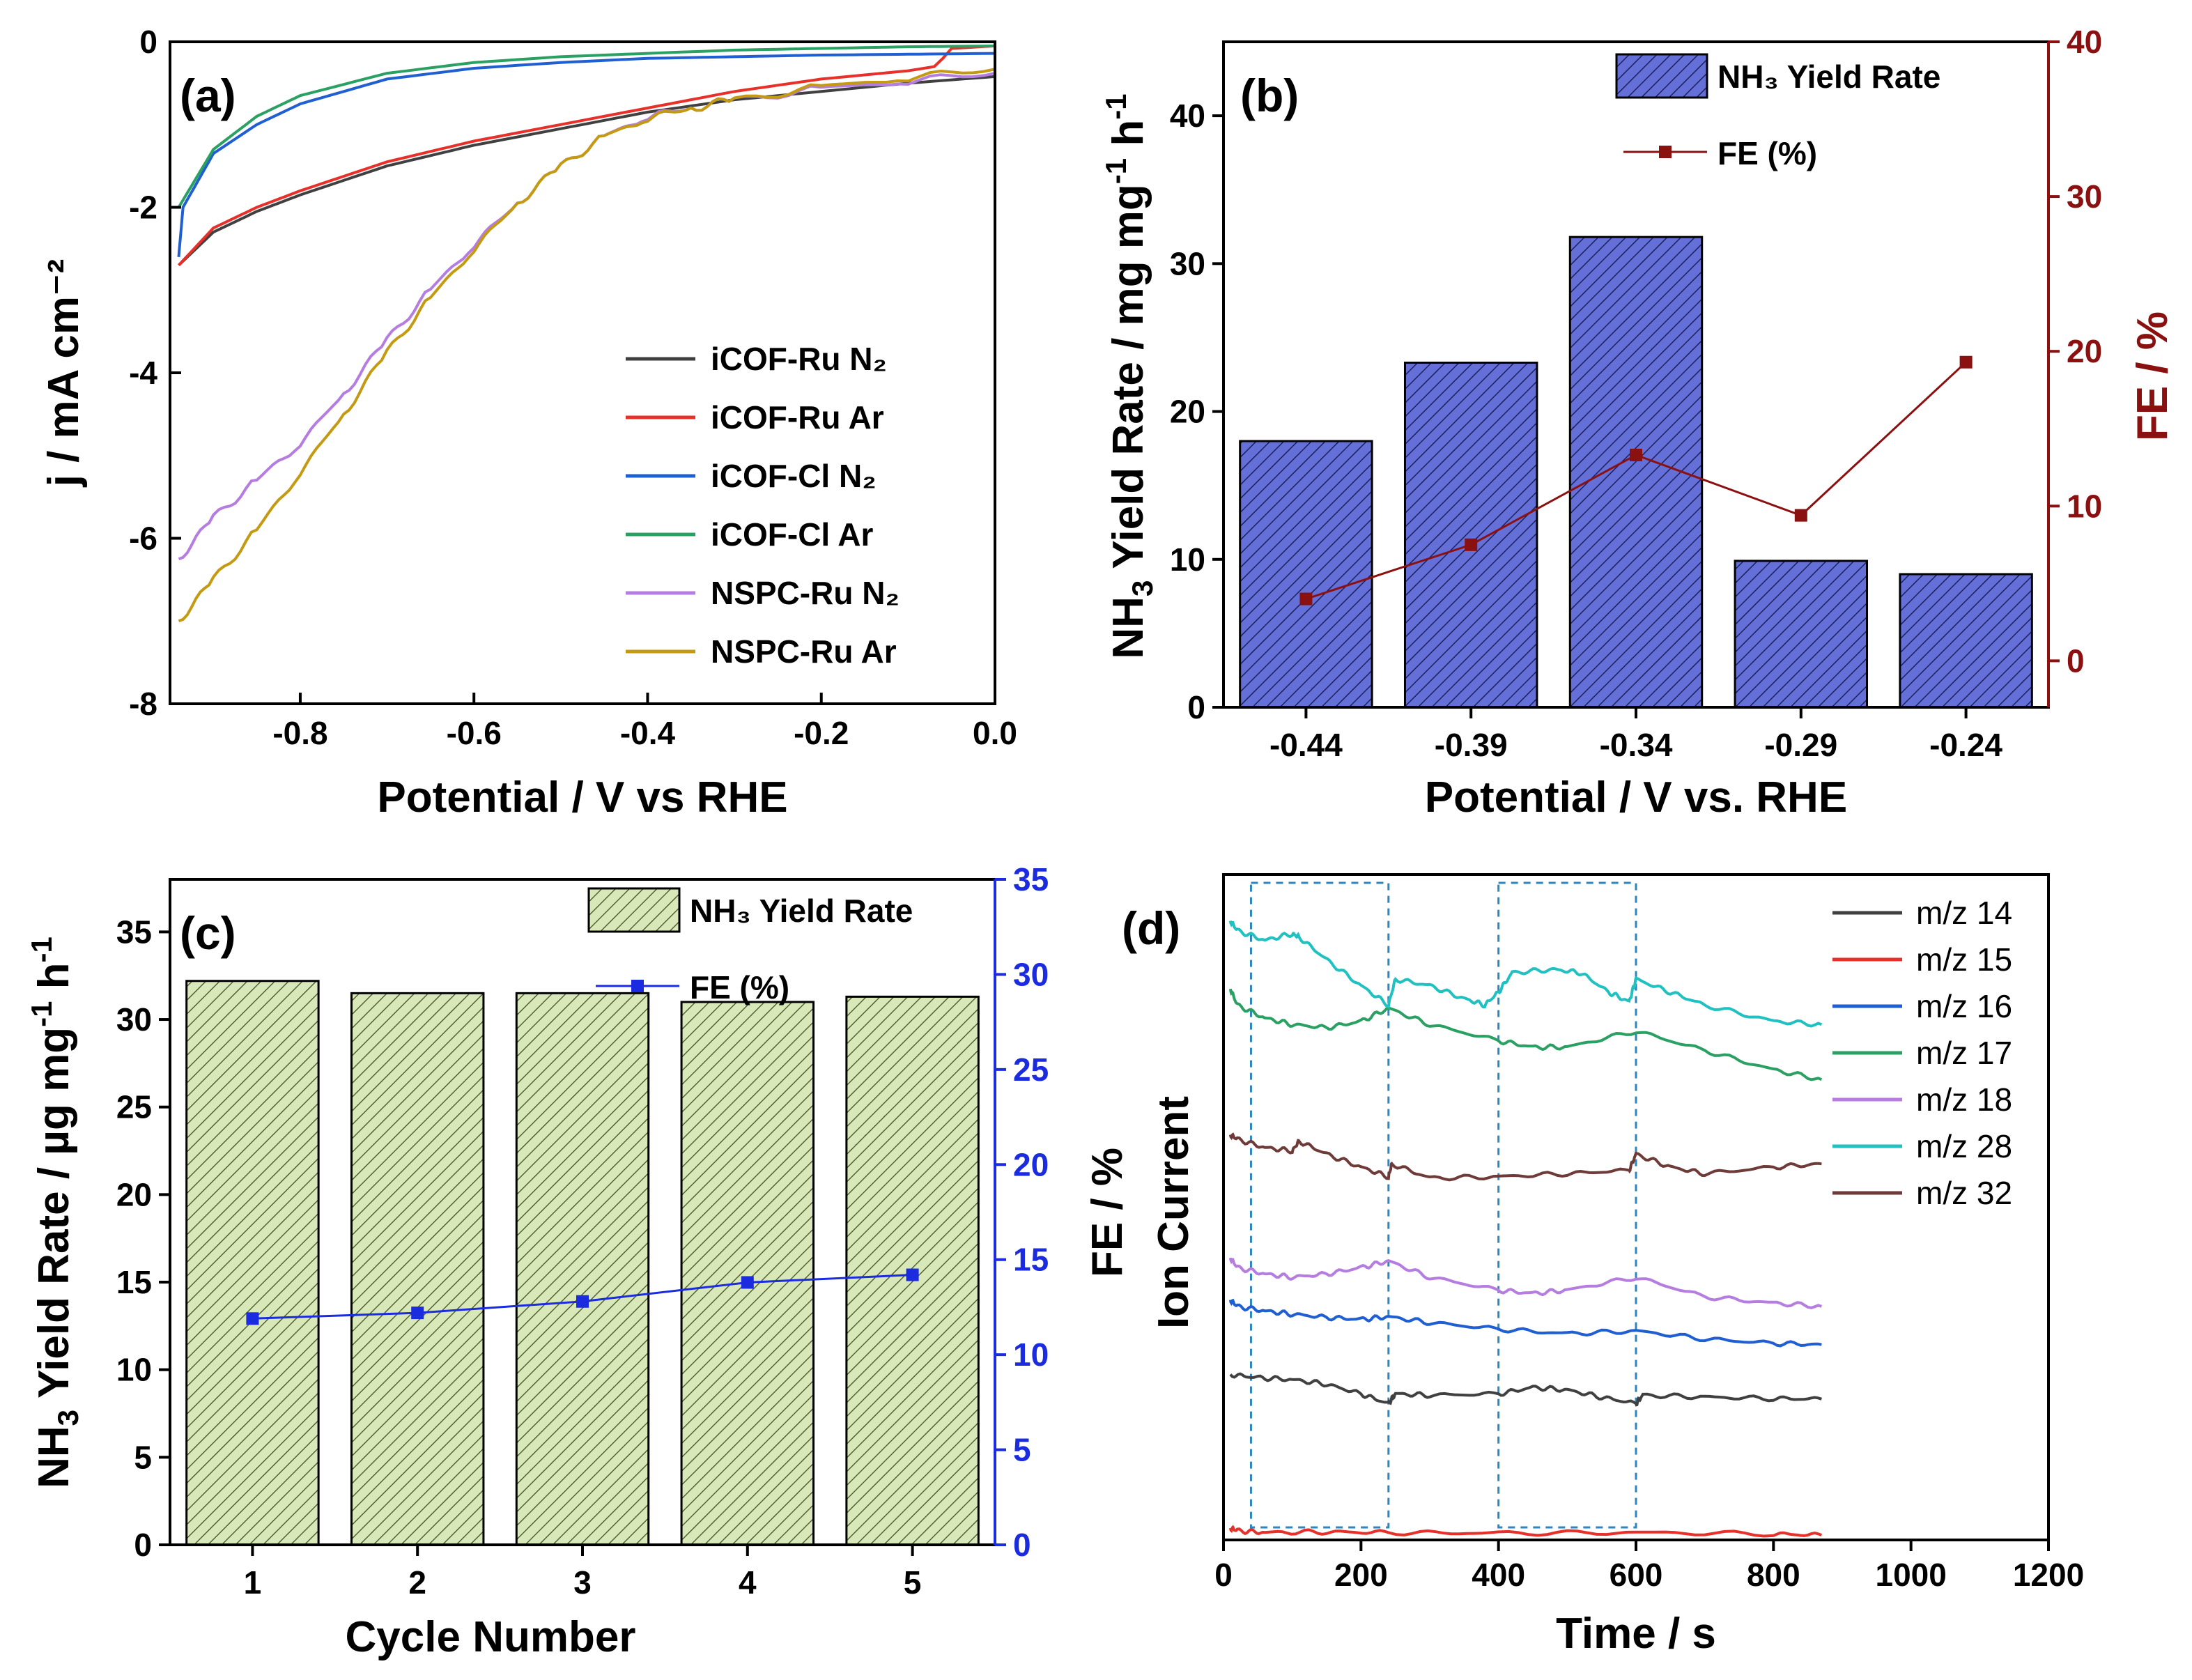 Image resolution: width=2192 pixels, height=1680 pixels. I want to click on panel-a-legend-label: iCOF-Ru Ar, so click(797, 417).